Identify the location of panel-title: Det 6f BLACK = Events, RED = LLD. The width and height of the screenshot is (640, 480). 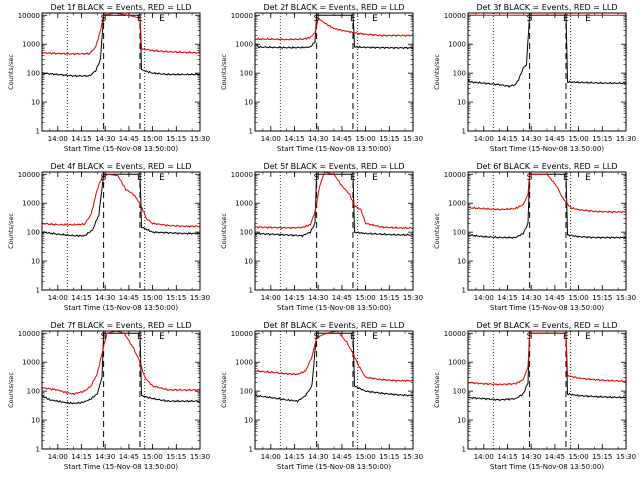
(546, 166).